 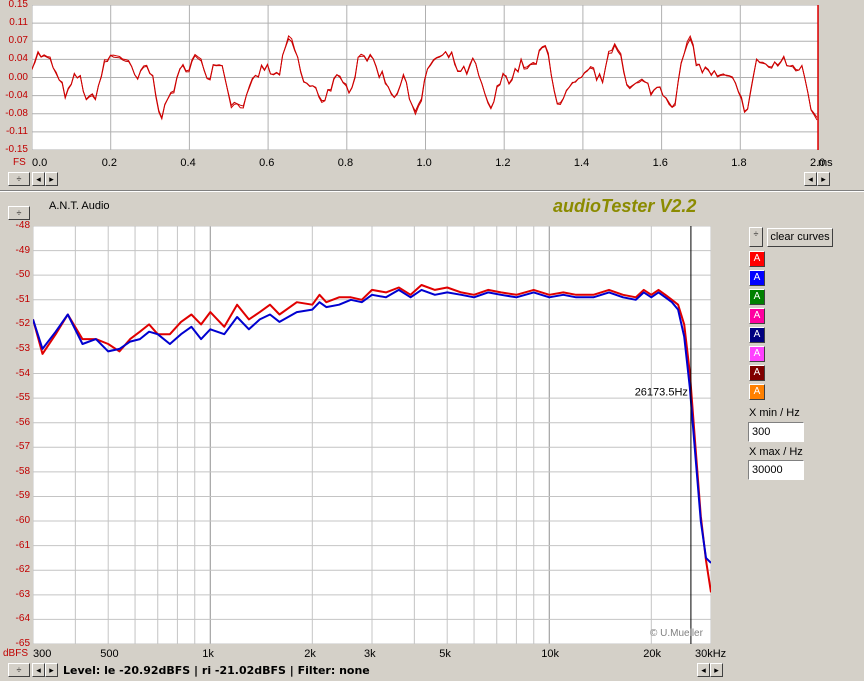 I want to click on pane-splitter, so click(x=432, y=191).